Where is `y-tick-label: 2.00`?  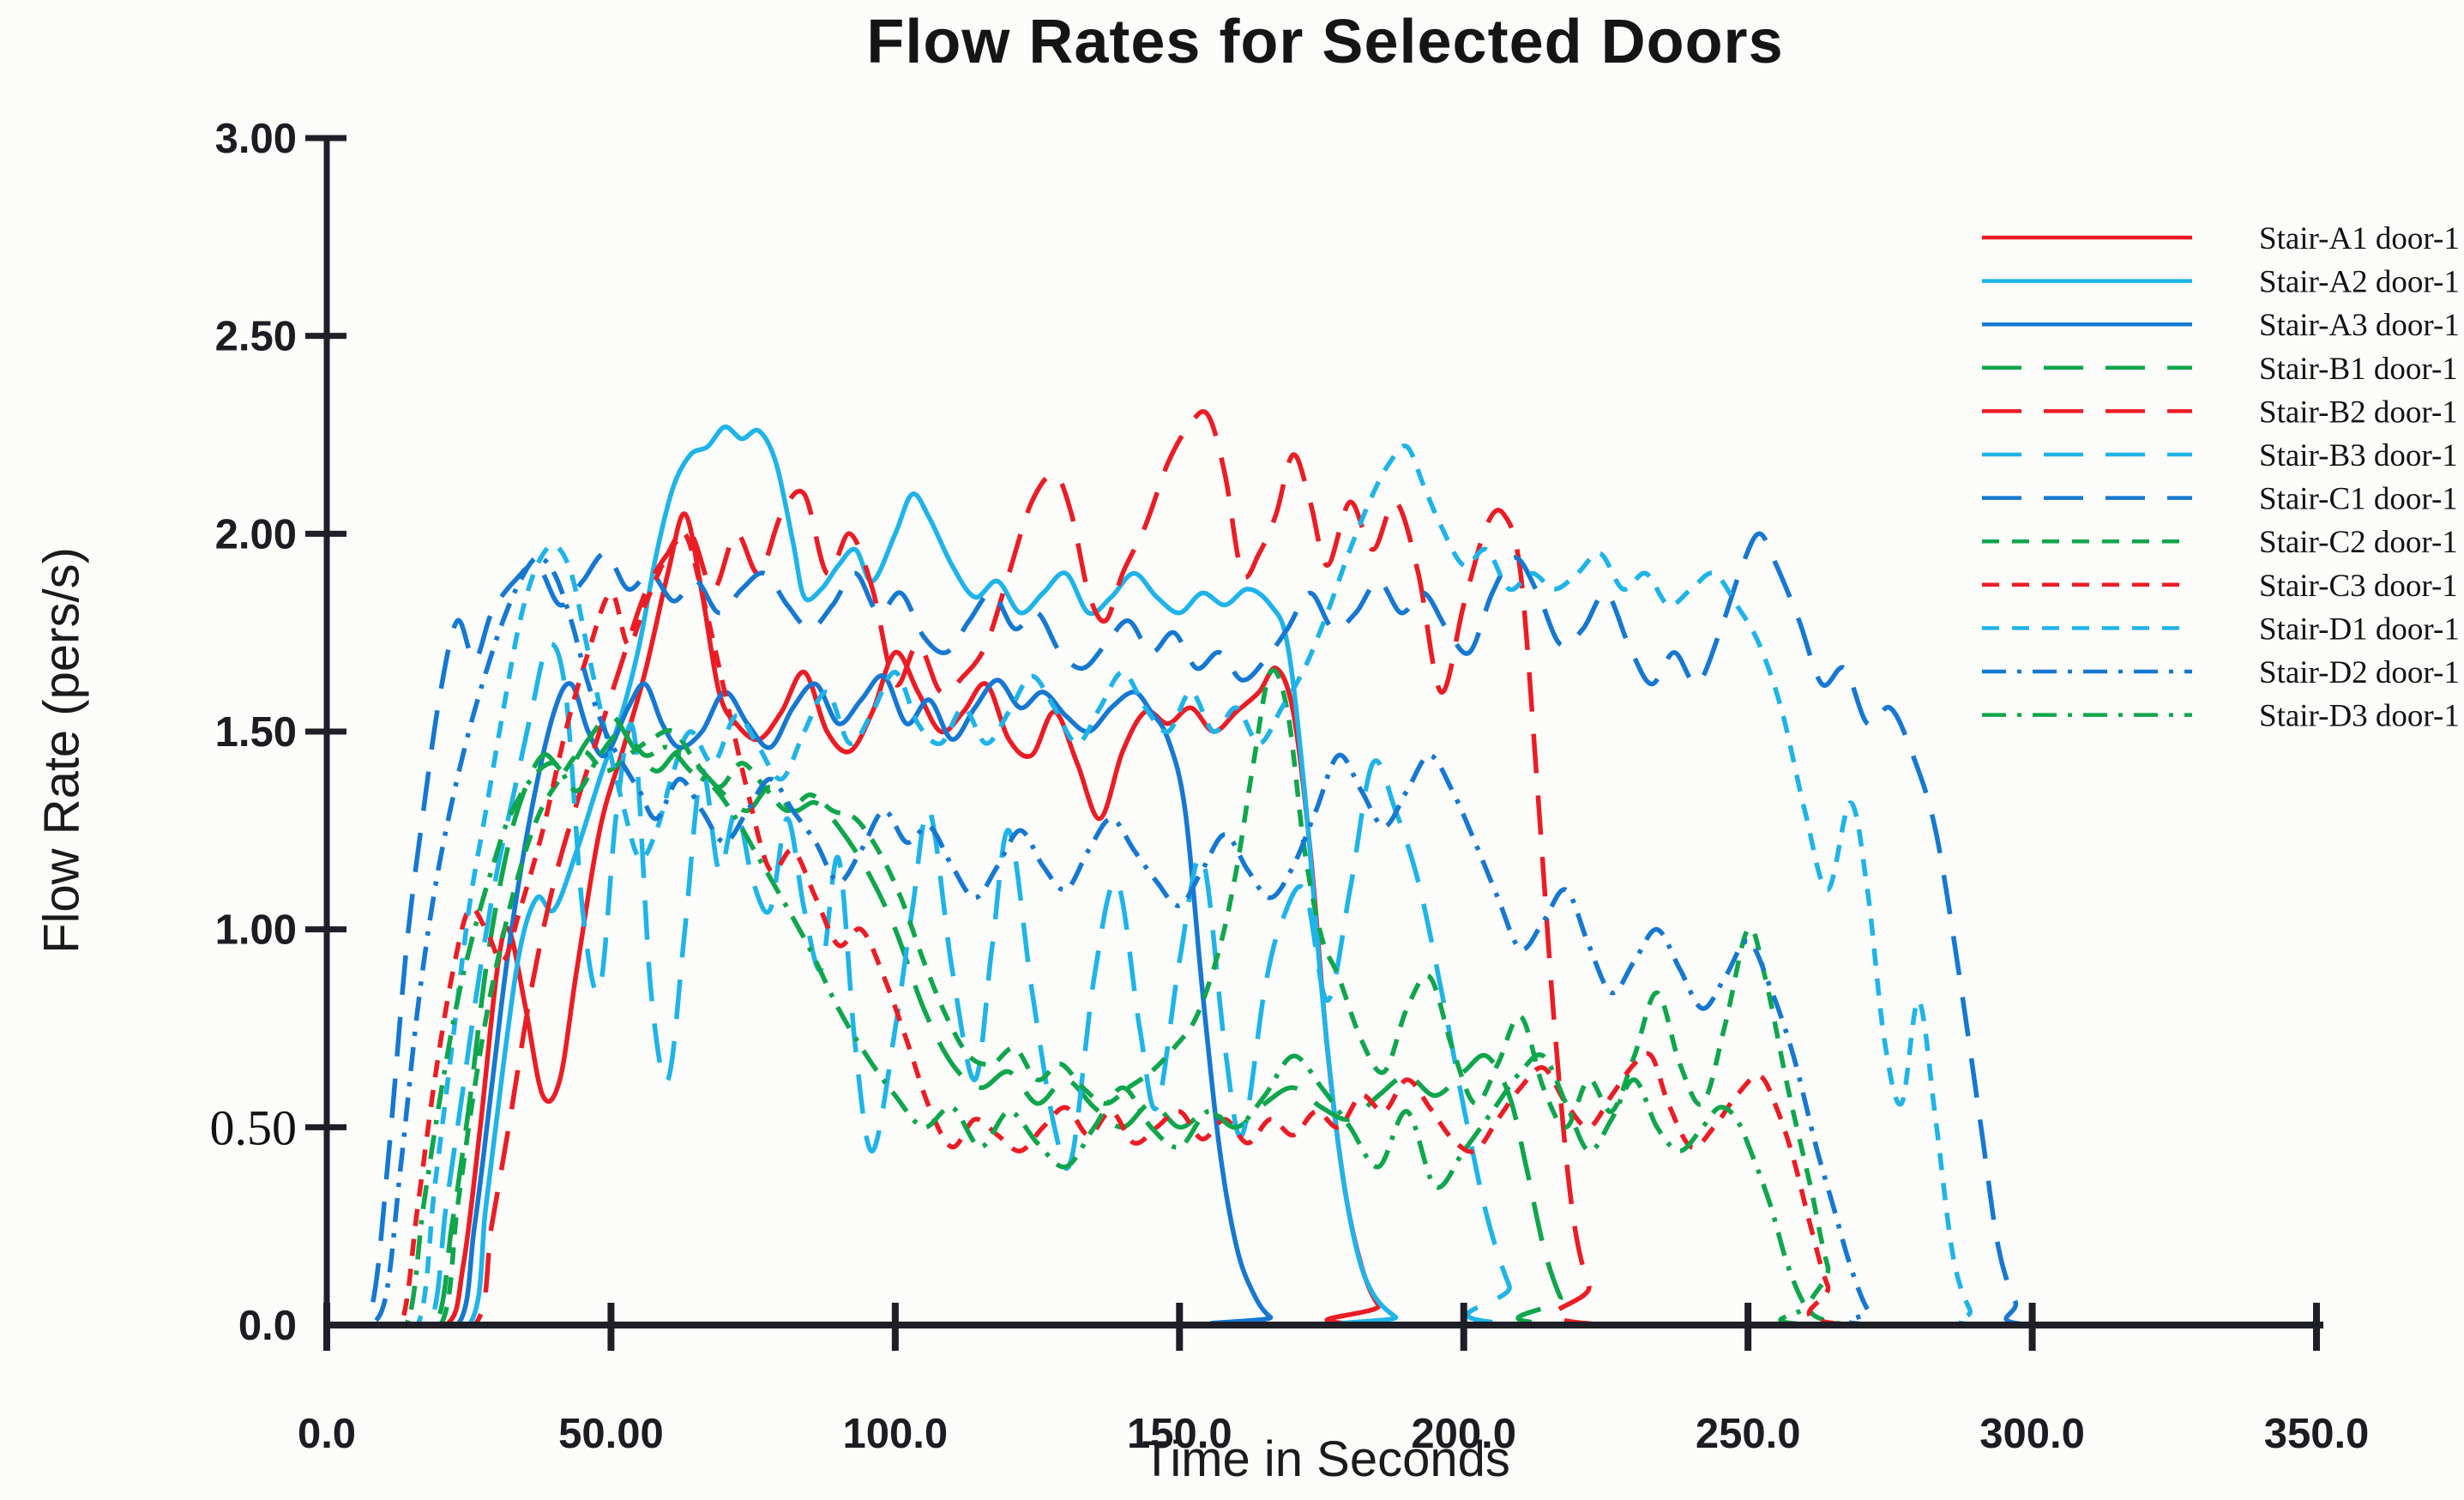
y-tick-label: 2.00 is located at coordinates (256, 534).